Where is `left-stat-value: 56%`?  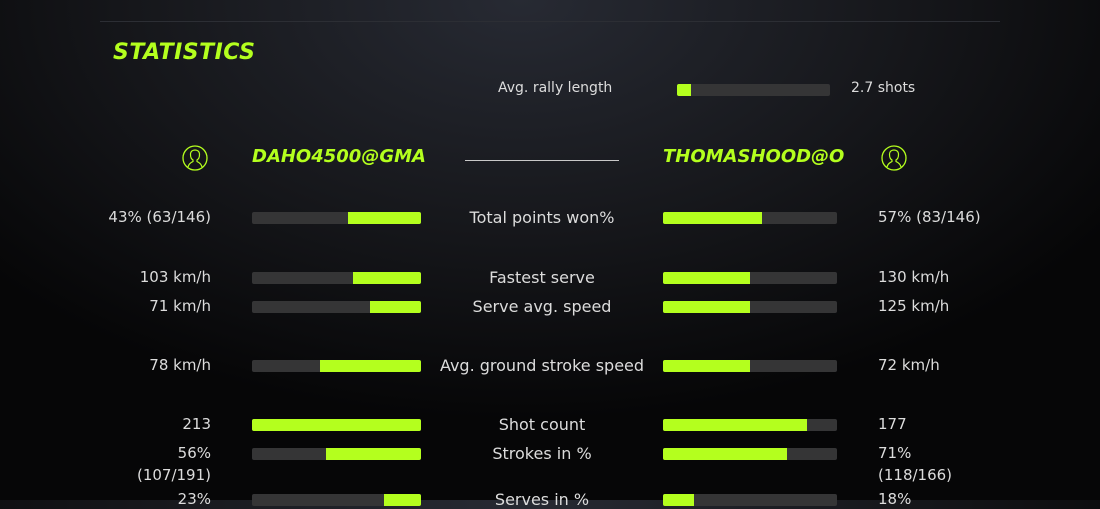 left-stat-value: 56% is located at coordinates (194, 453).